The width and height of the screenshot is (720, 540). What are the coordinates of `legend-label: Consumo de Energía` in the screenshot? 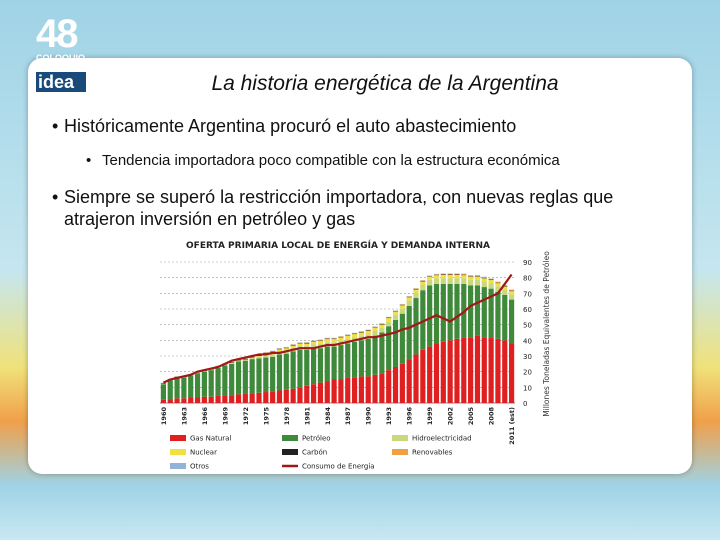 It's located at (338, 467).